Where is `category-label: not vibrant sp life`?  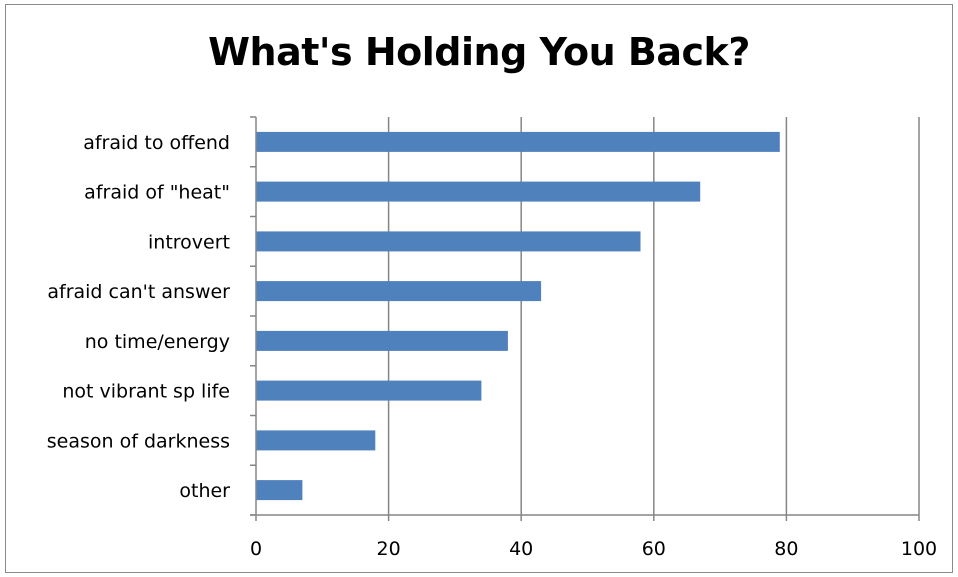 category-label: not vibrant sp life is located at coordinates (146, 392).